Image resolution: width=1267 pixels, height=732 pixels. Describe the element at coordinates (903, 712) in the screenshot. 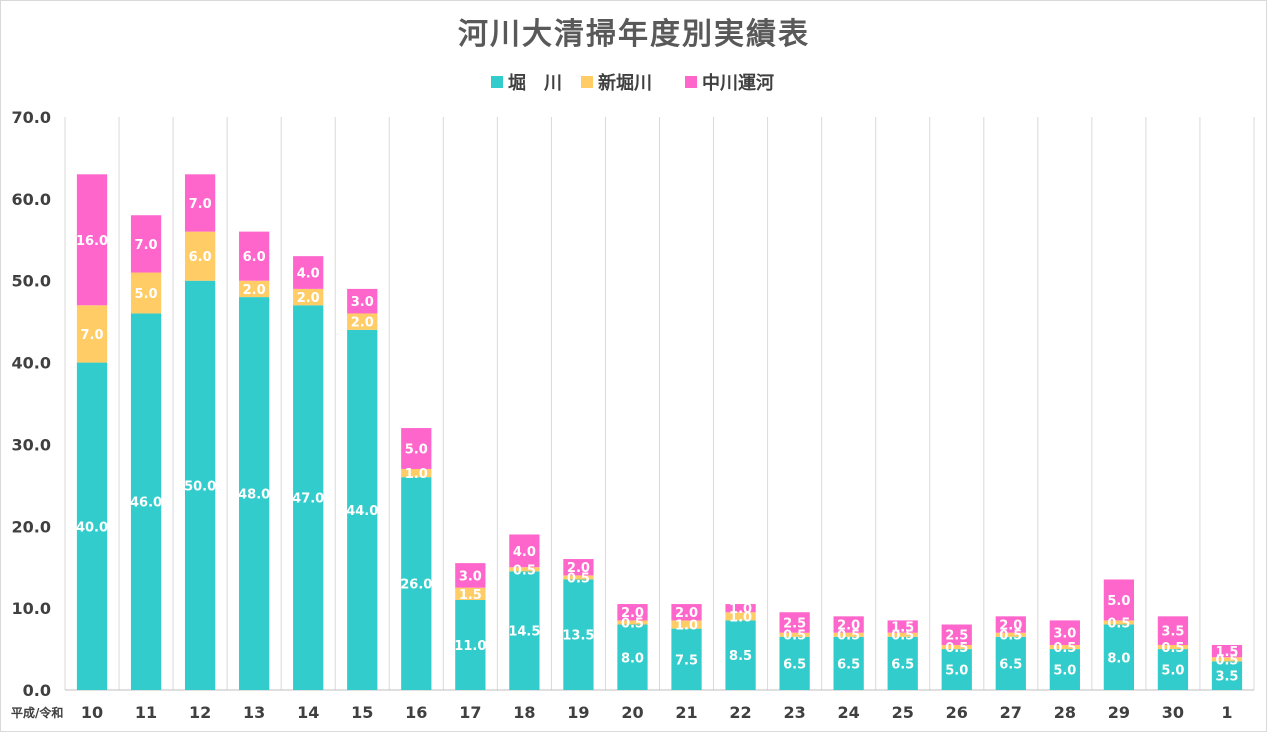

I see `x-tick-label: 25` at that location.